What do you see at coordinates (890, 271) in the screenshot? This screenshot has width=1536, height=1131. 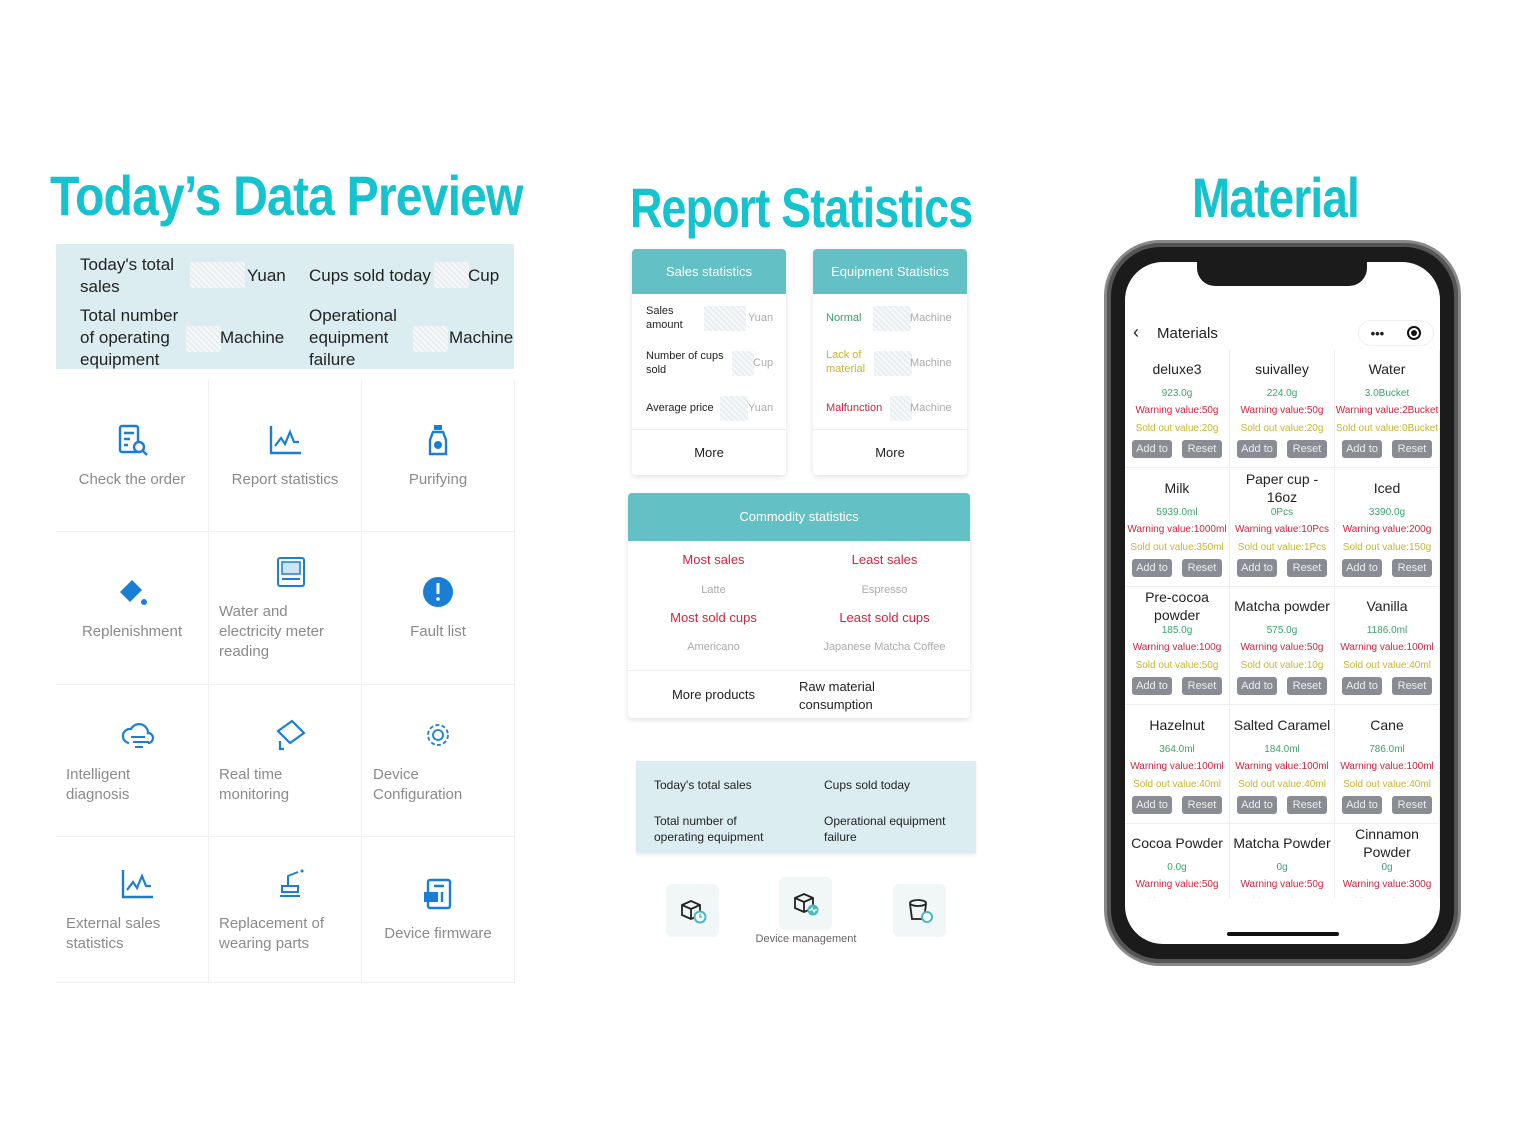 I see `card-header: Equipment Statistics` at bounding box center [890, 271].